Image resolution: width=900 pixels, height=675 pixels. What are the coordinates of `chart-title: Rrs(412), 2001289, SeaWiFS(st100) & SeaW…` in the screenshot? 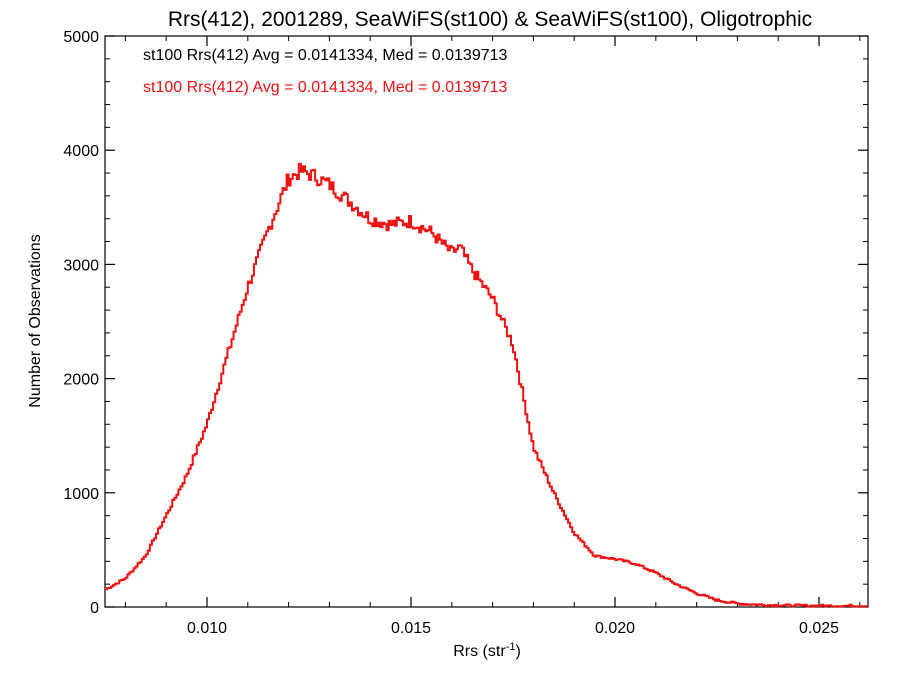 It's located at (490, 19).